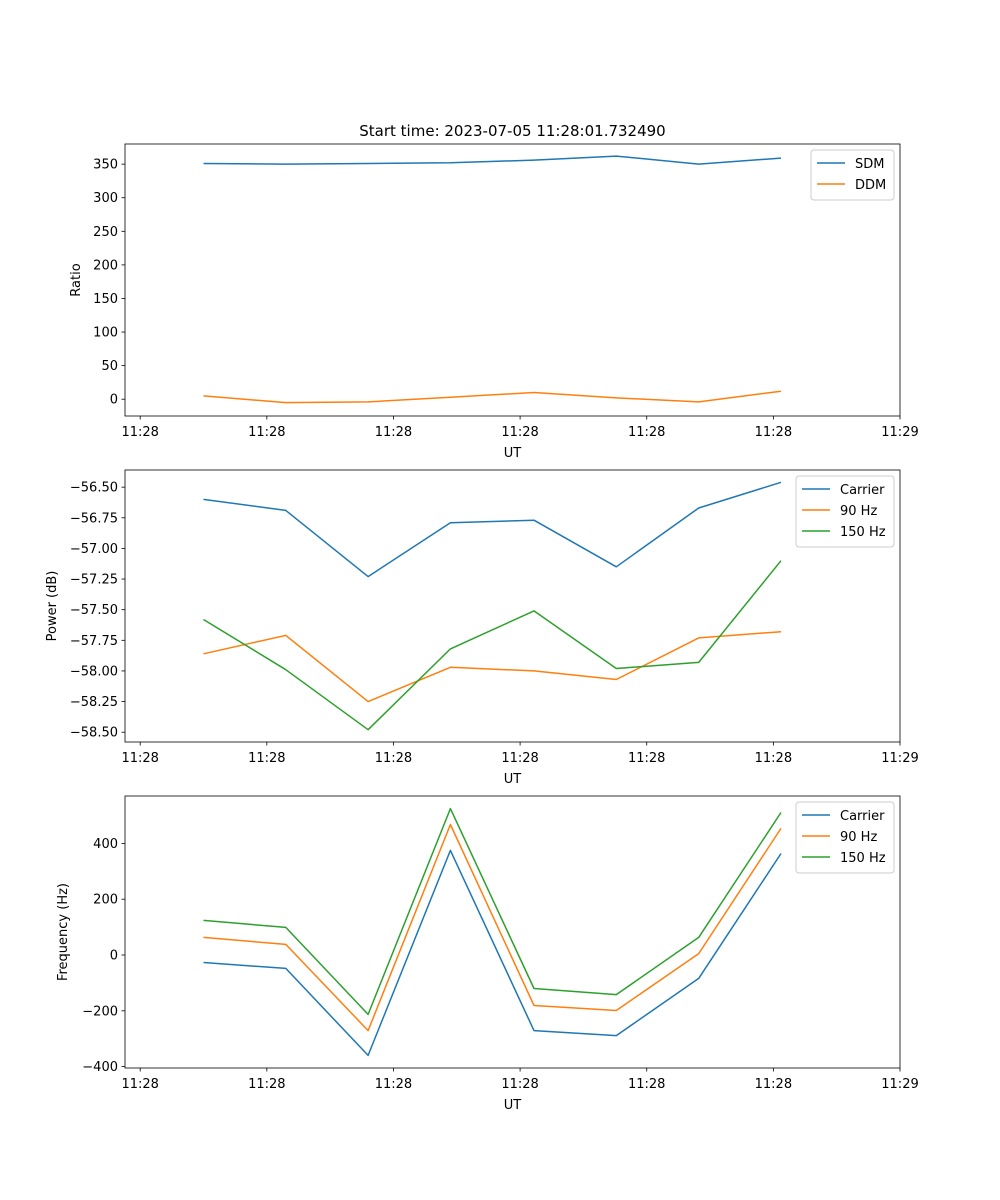  I want to click on series-line-sdm, so click(492, 160).